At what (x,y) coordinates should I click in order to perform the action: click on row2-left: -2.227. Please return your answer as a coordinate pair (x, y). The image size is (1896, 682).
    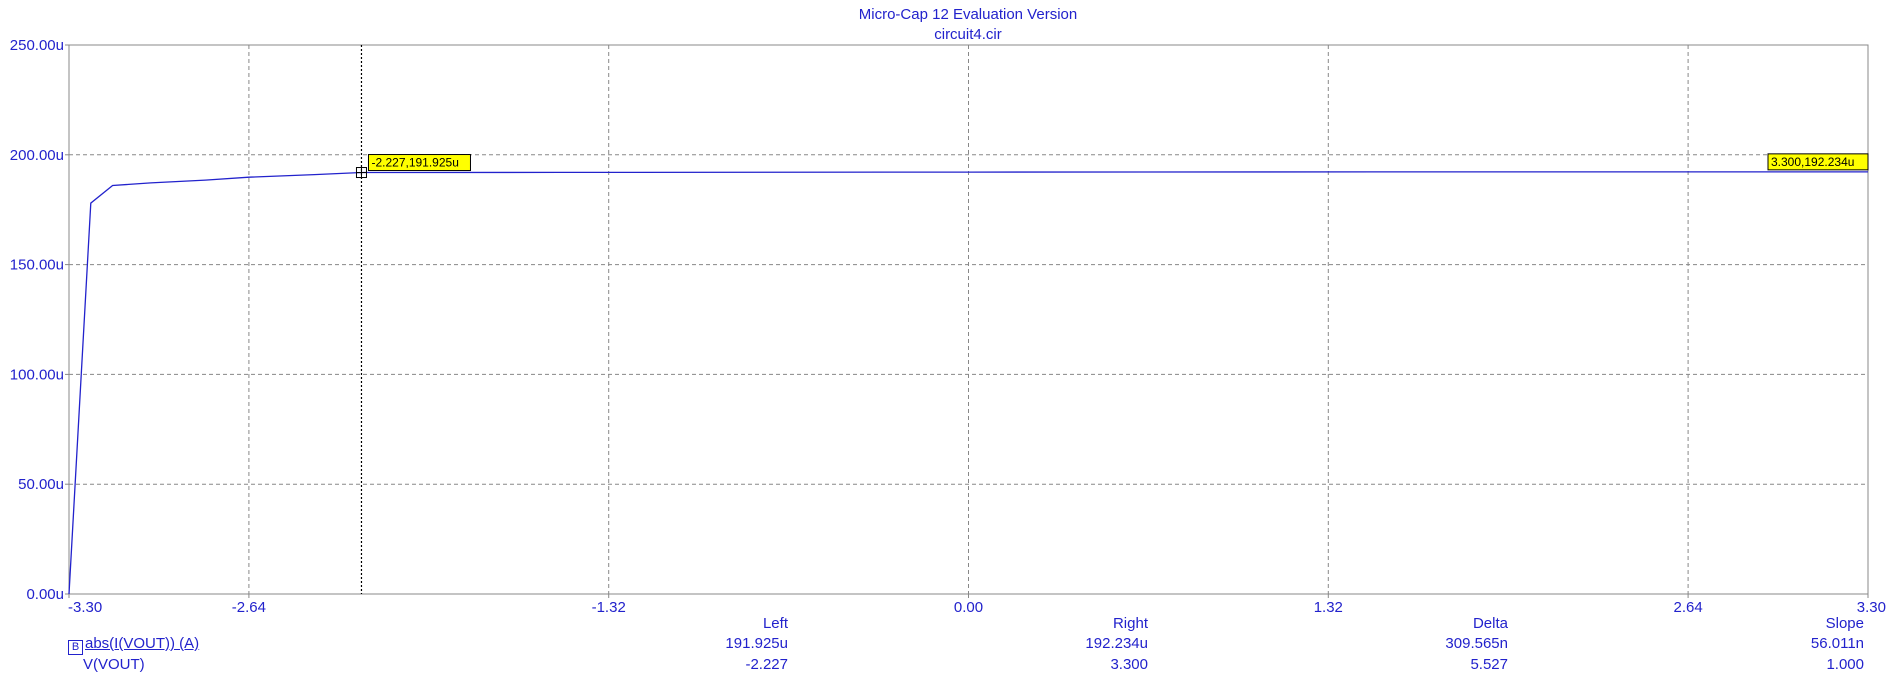
    Looking at the image, I should click on (766, 664).